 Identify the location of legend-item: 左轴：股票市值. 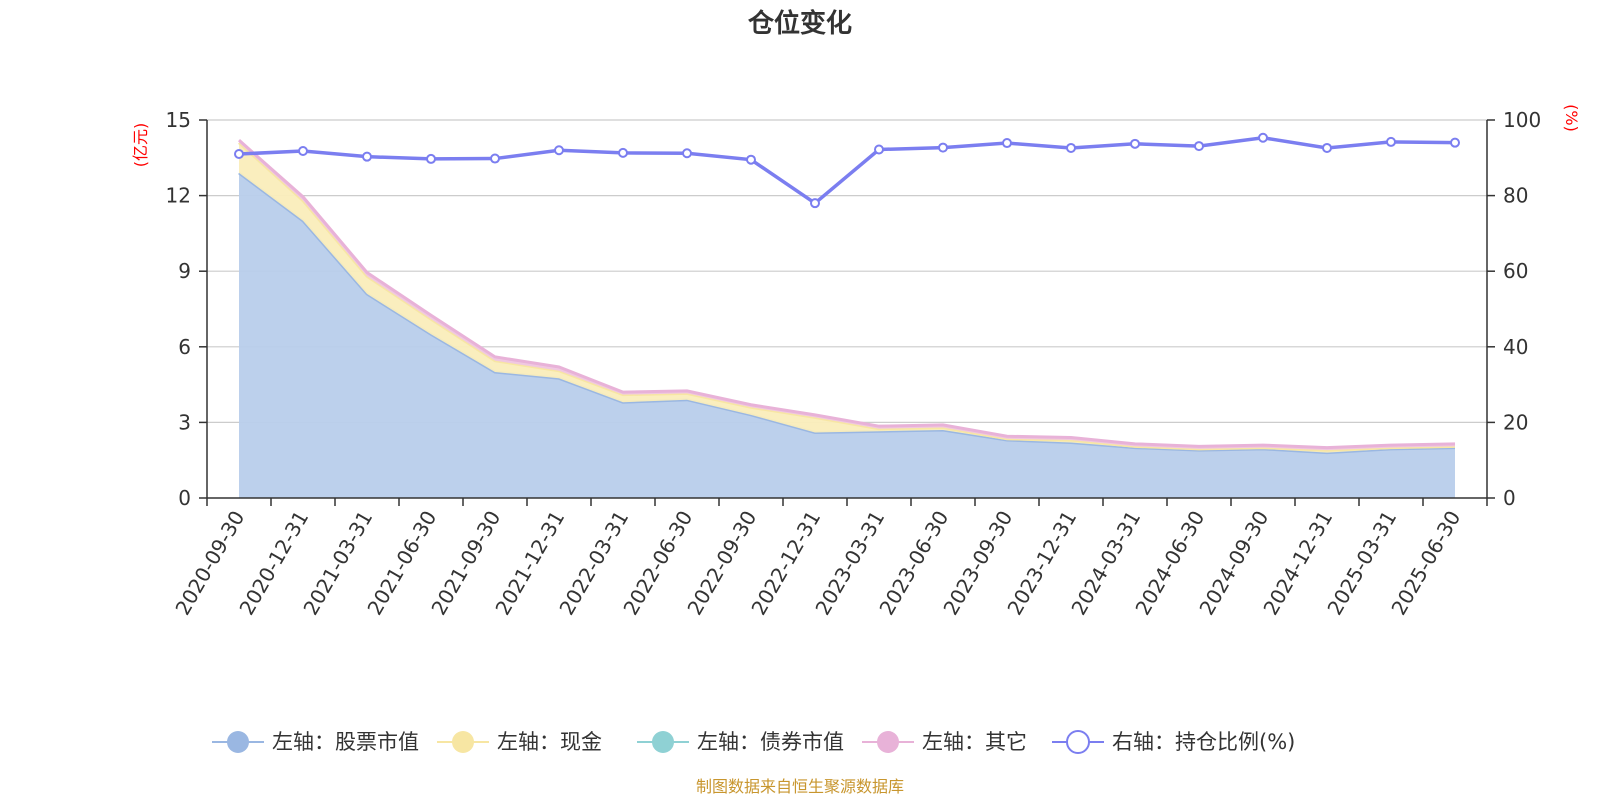
(315, 742).